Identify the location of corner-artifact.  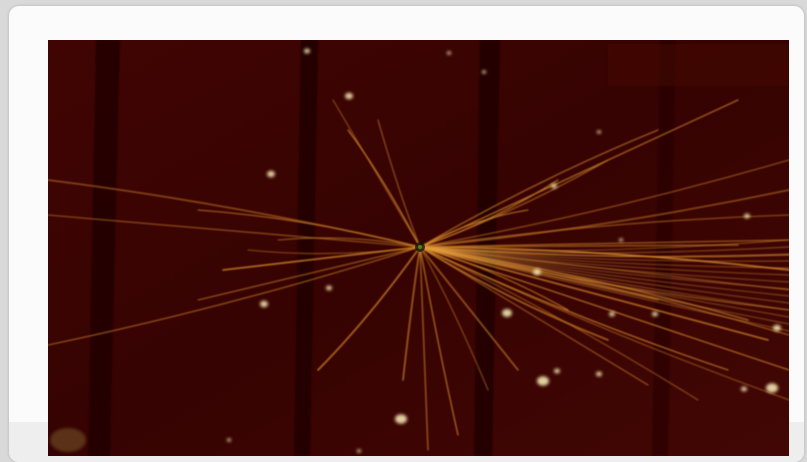
(68, 440).